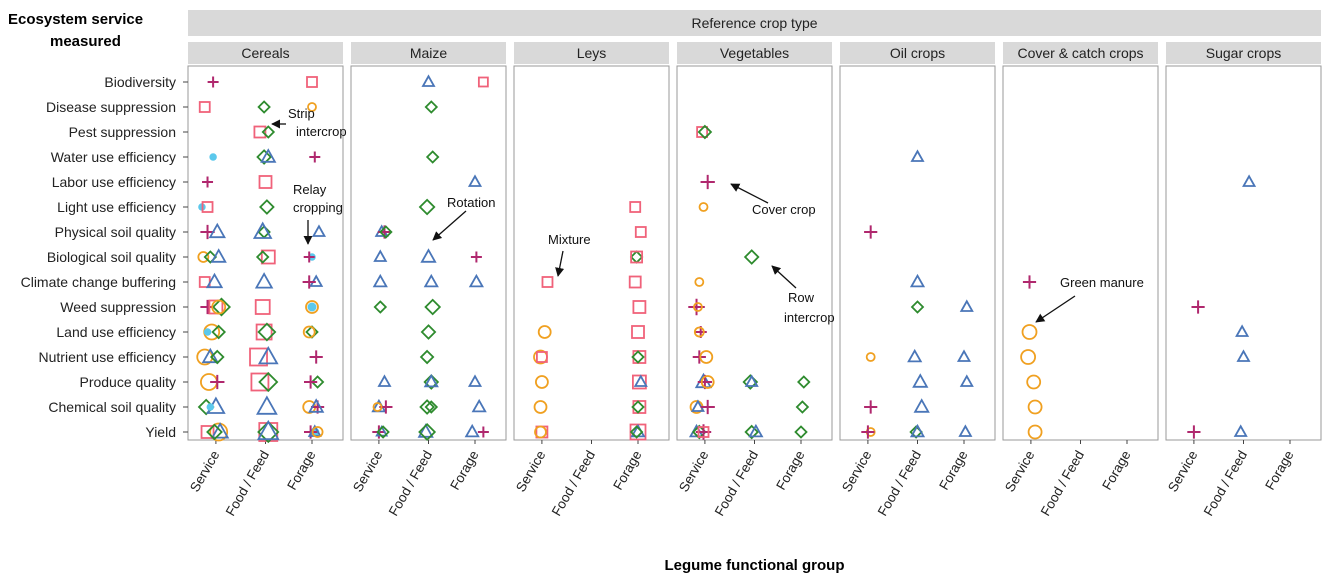 The image size is (1325, 577). Describe the element at coordinates (122, 132) in the screenshot. I see `y-tick-label-pest-suppression: Pest suppression` at that location.